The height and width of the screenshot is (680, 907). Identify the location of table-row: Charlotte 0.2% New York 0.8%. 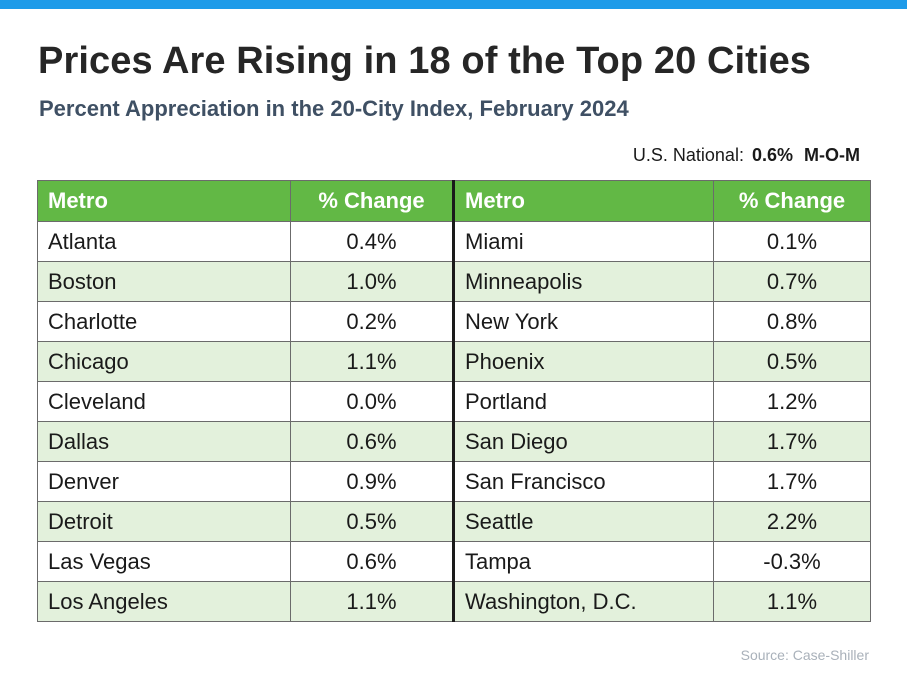
(454, 321).